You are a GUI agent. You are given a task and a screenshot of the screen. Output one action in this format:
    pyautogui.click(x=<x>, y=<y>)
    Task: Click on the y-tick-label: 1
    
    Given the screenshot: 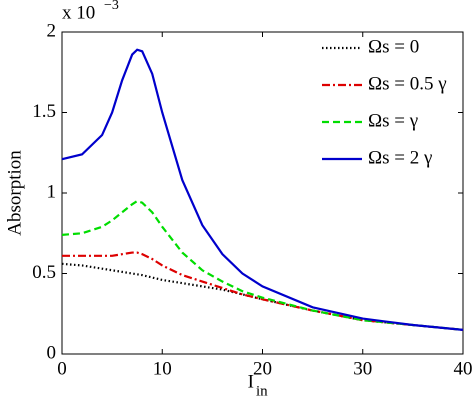 What is the action you would take?
    pyautogui.click(x=52, y=191)
    